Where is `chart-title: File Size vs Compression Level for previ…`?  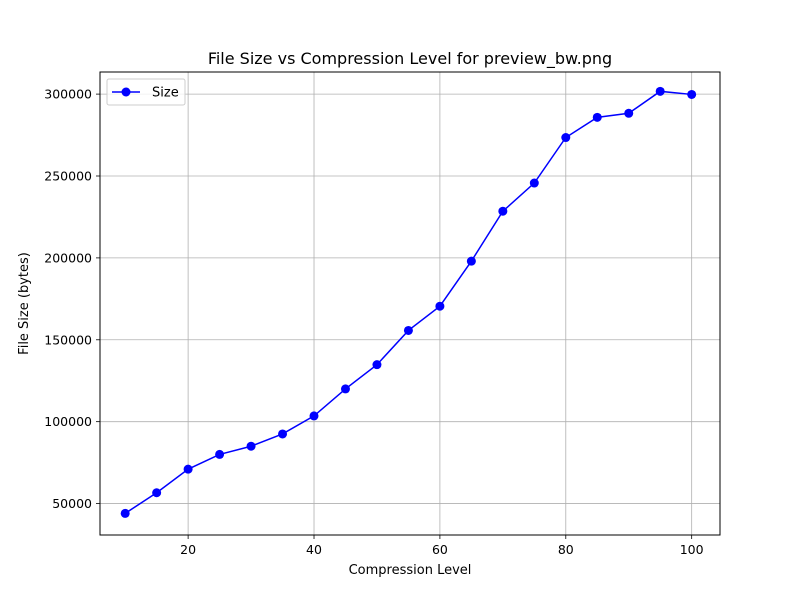
chart-title: File Size vs Compression Level for previ… is located at coordinates (410, 59).